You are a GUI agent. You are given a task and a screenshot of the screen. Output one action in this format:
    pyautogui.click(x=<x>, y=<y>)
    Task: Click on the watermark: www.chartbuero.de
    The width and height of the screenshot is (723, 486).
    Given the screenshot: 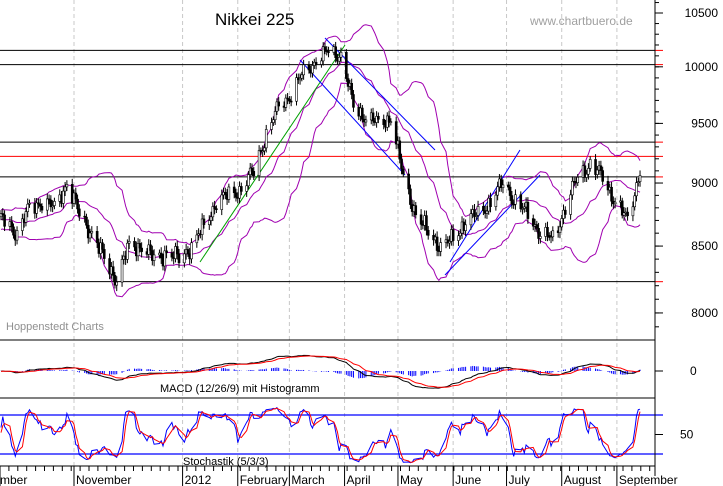 What is the action you would take?
    pyautogui.click(x=581, y=21)
    